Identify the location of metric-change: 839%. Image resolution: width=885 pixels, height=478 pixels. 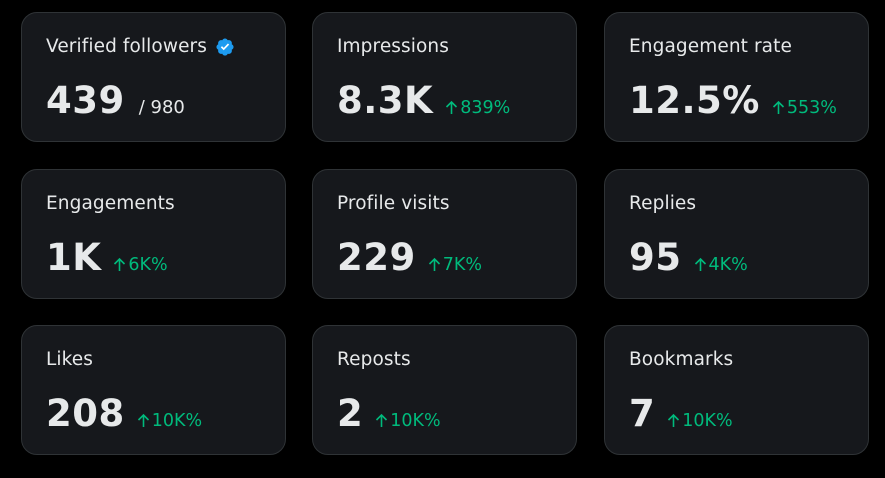
(477, 108).